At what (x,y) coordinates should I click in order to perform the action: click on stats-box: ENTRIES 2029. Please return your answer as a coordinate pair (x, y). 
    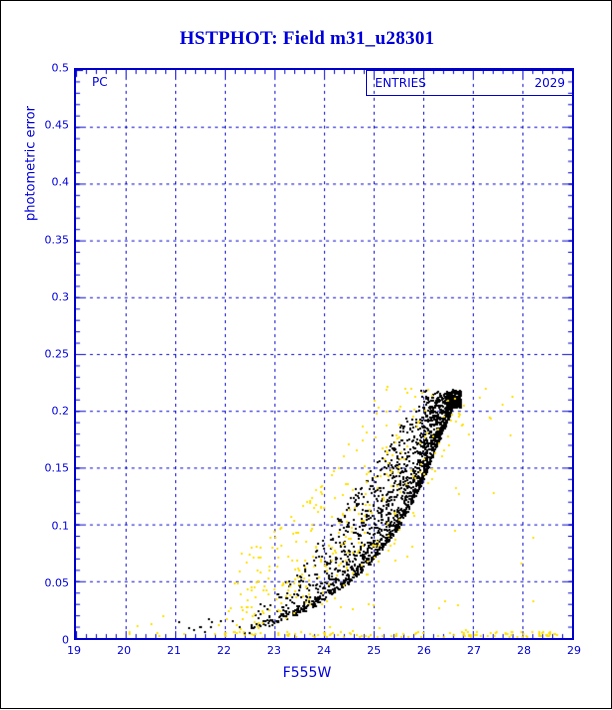
    Looking at the image, I should click on (470, 83).